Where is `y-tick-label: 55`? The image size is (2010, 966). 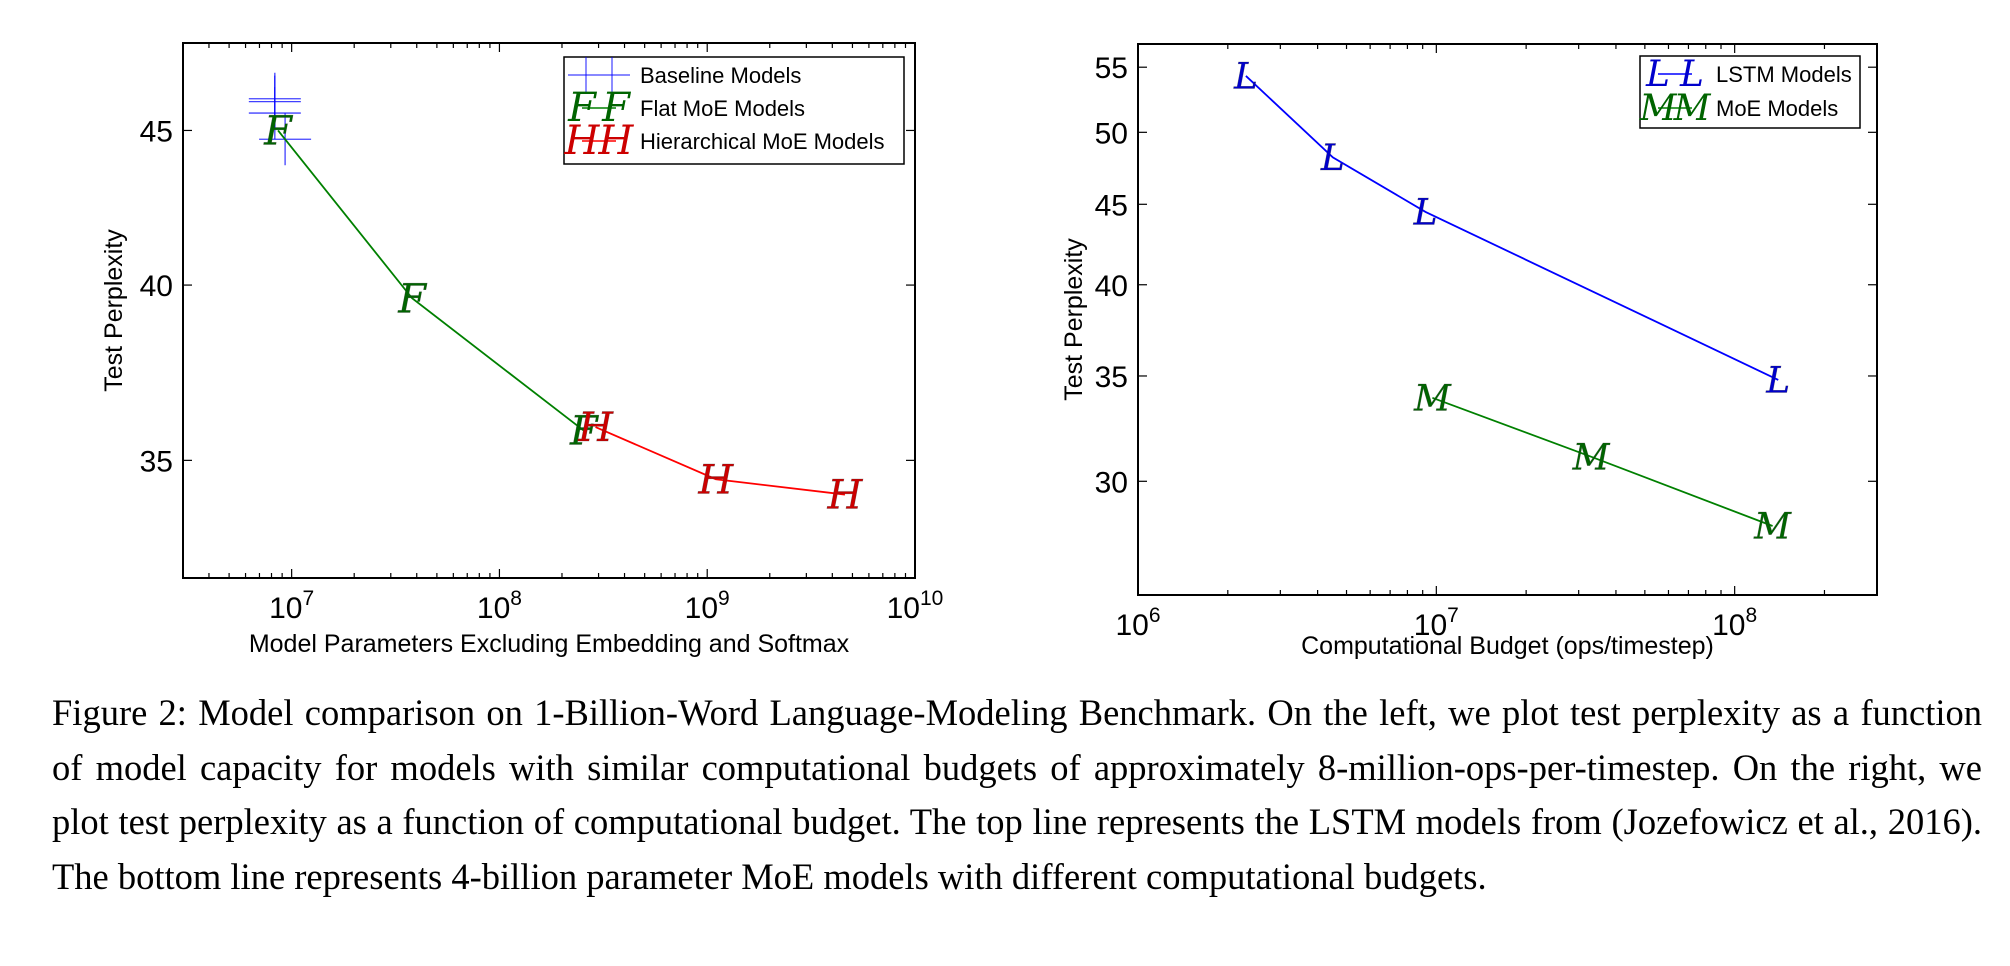
y-tick-label: 55 is located at coordinates (1111, 68).